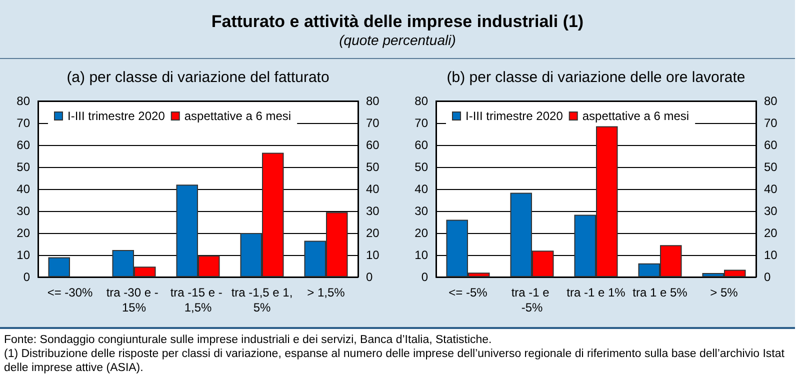 This screenshot has width=809, height=390. I want to click on x-tick-label: tra -15 e - 1,5%, so click(198, 300).